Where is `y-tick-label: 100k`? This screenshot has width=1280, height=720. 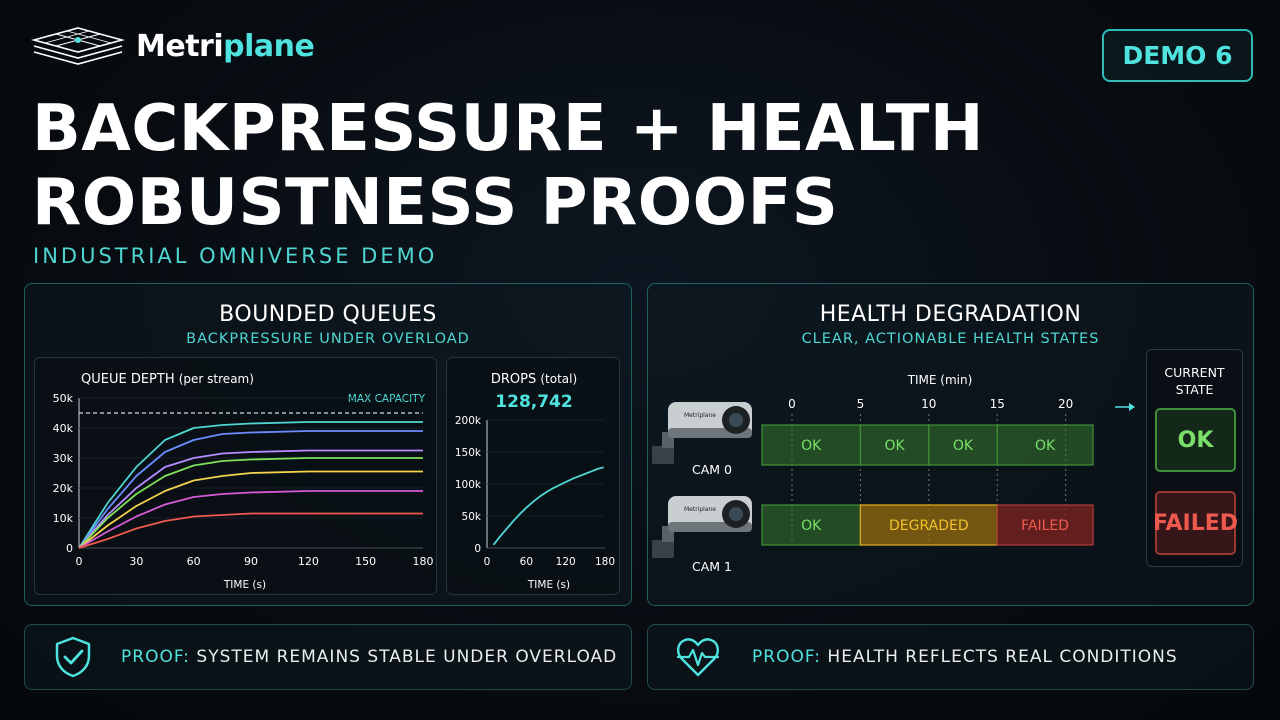
y-tick-label: 100k is located at coordinates (468, 485).